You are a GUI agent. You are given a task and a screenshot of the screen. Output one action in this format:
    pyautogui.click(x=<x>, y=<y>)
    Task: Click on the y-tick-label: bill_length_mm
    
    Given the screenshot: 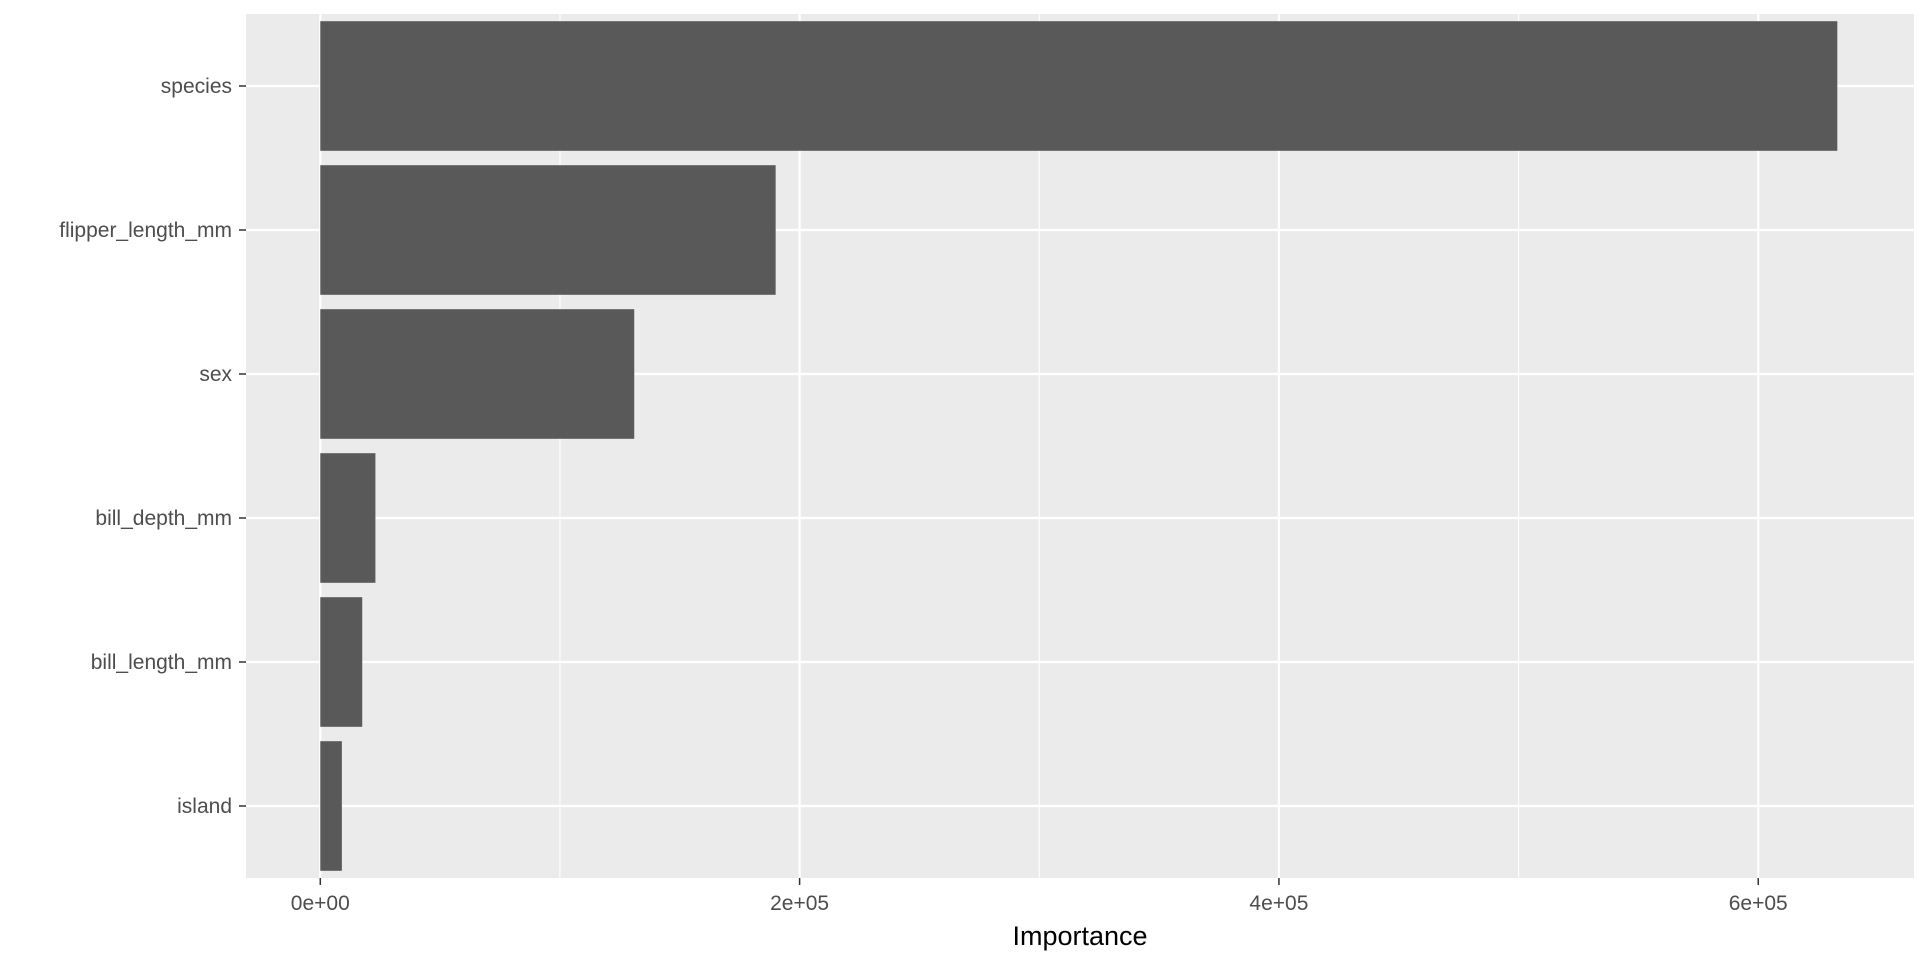 What is the action you would take?
    pyautogui.click(x=161, y=662)
    